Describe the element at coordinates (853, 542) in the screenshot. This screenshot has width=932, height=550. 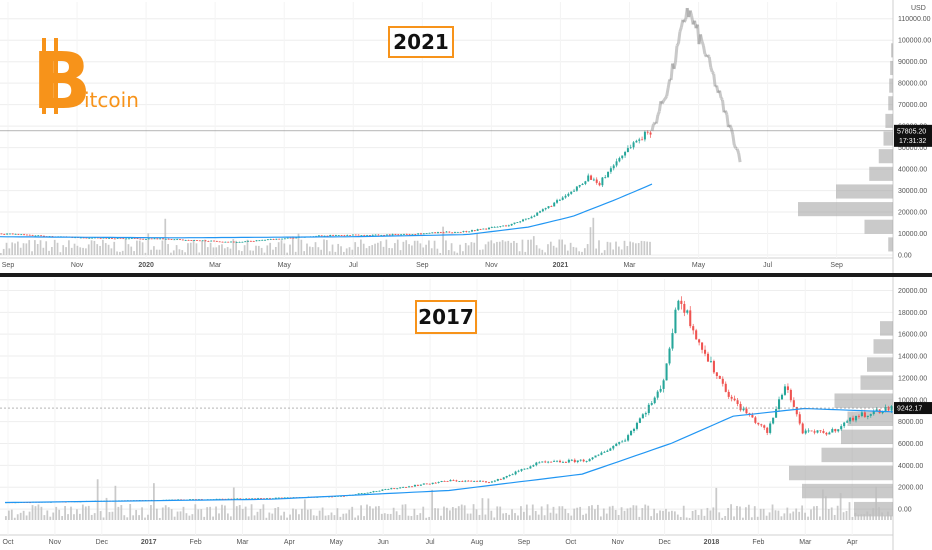
I see `x-tick-label: Apr` at that location.